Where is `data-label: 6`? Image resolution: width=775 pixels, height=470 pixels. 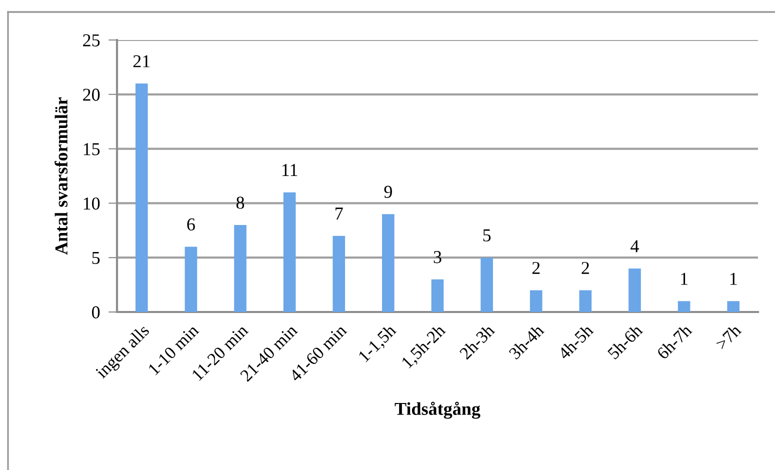
data-label: 6 is located at coordinates (191, 224).